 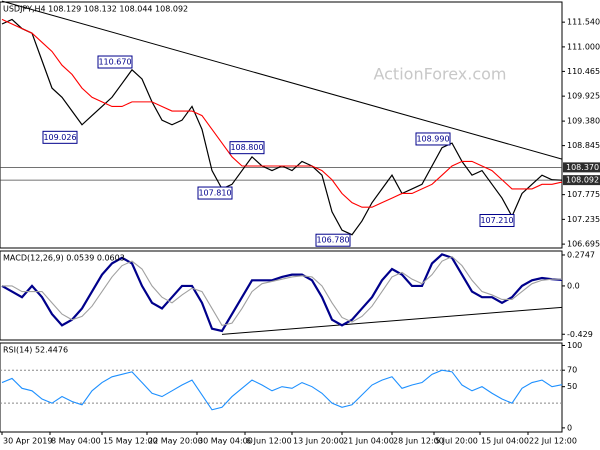 What do you see at coordinates (418, 441) in the screenshot?
I see `x-tick-label: 28 Jun 12:00` at bounding box center [418, 441].